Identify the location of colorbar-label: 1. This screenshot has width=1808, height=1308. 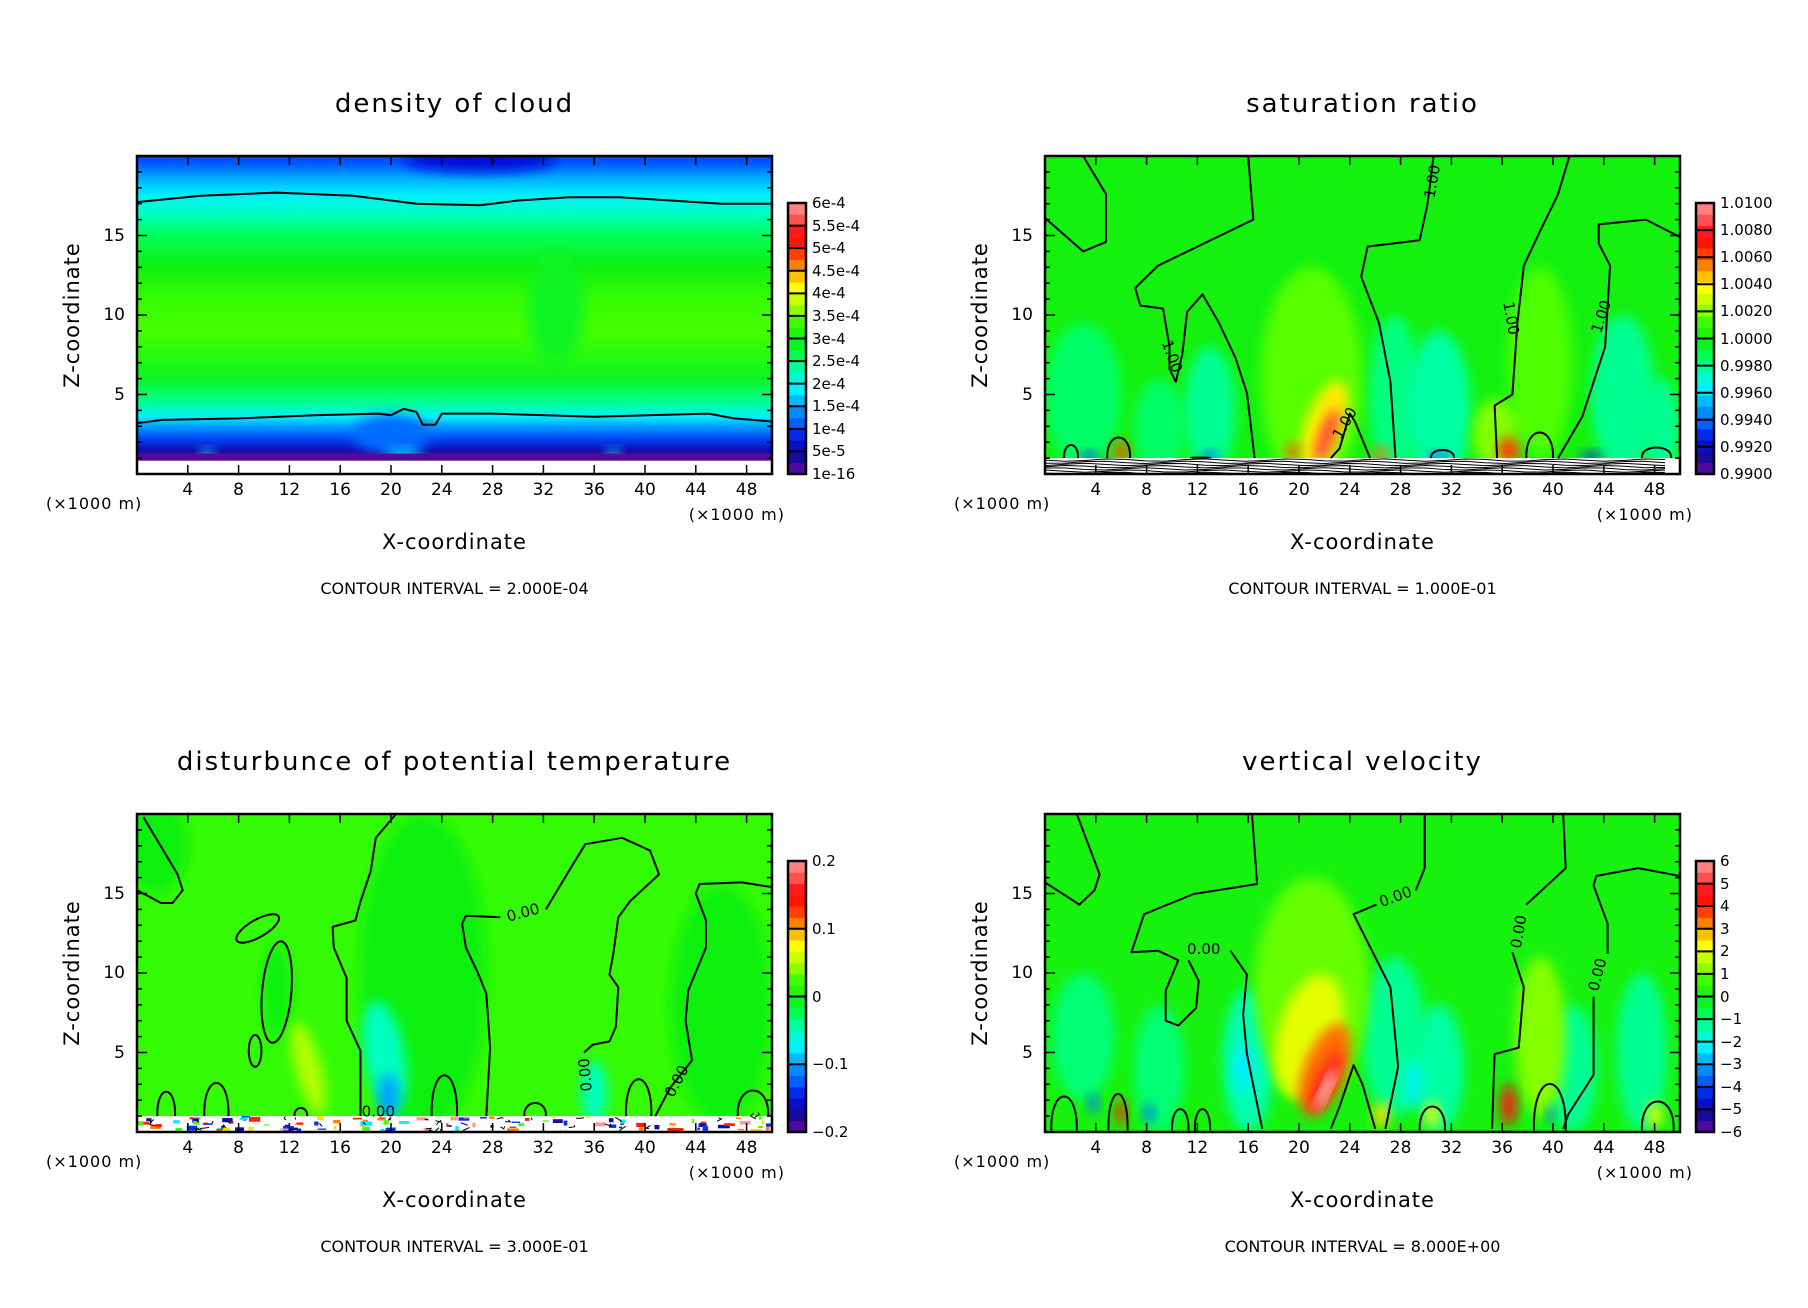
(1725, 973).